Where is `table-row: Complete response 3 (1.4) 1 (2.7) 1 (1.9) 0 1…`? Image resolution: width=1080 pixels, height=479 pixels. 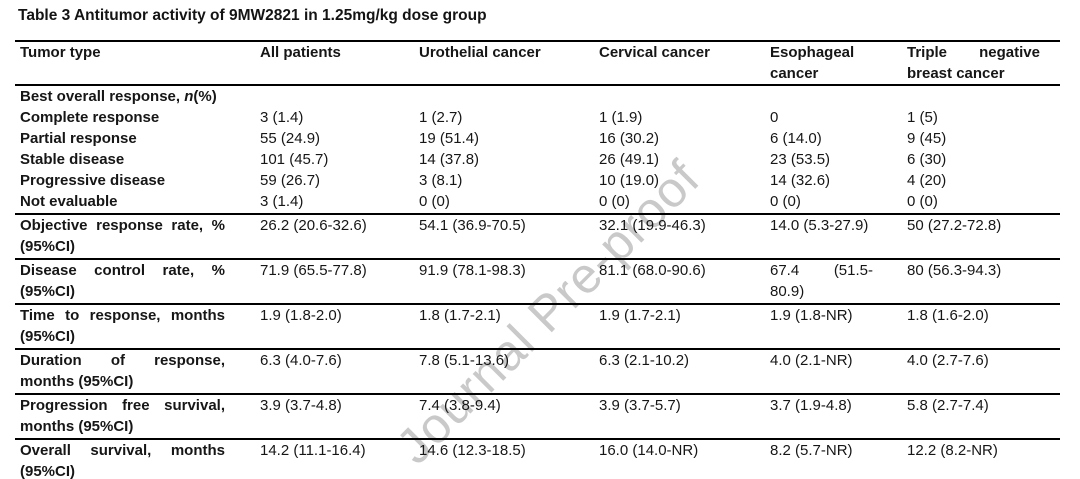
table-row: Complete response 3 (1.4) 1 (2.7) 1 (1.9) 0 1… is located at coordinates (537, 117).